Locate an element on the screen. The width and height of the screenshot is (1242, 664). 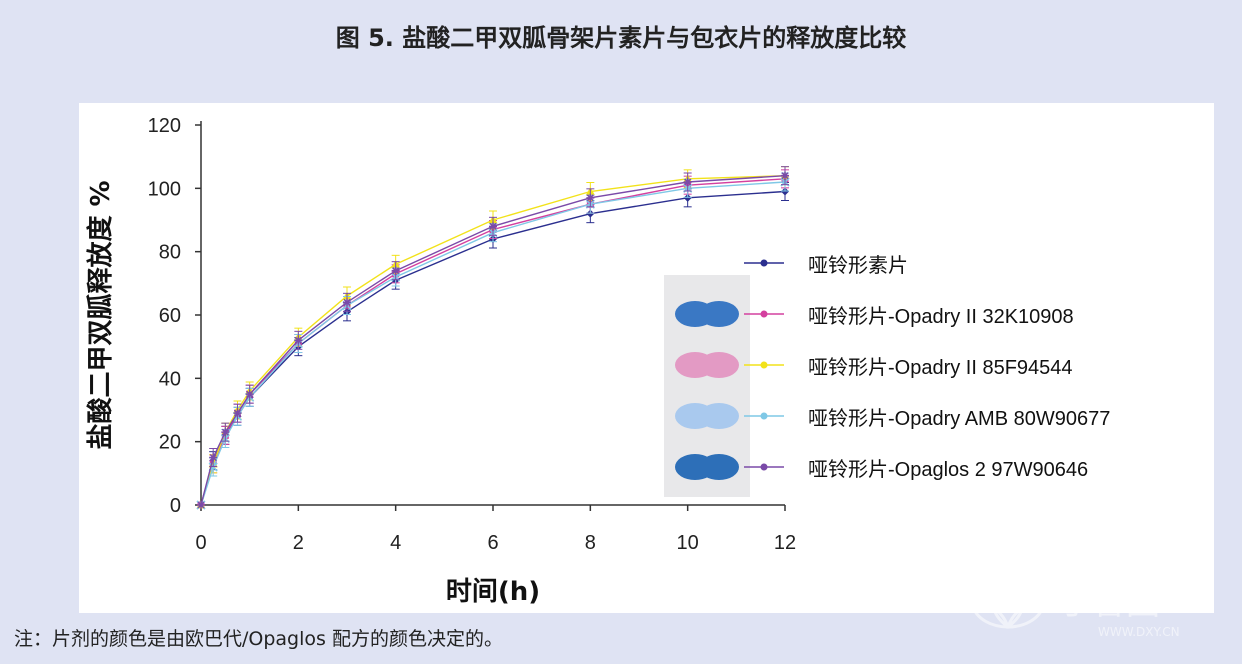
legend-label: 哑铃形片-Opadry II 85F94544 is located at coordinates (940, 367).